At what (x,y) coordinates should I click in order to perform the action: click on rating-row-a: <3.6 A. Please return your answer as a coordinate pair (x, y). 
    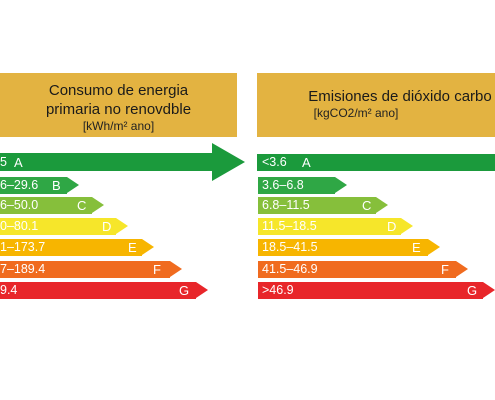
    Looking at the image, I should click on (318, 162).